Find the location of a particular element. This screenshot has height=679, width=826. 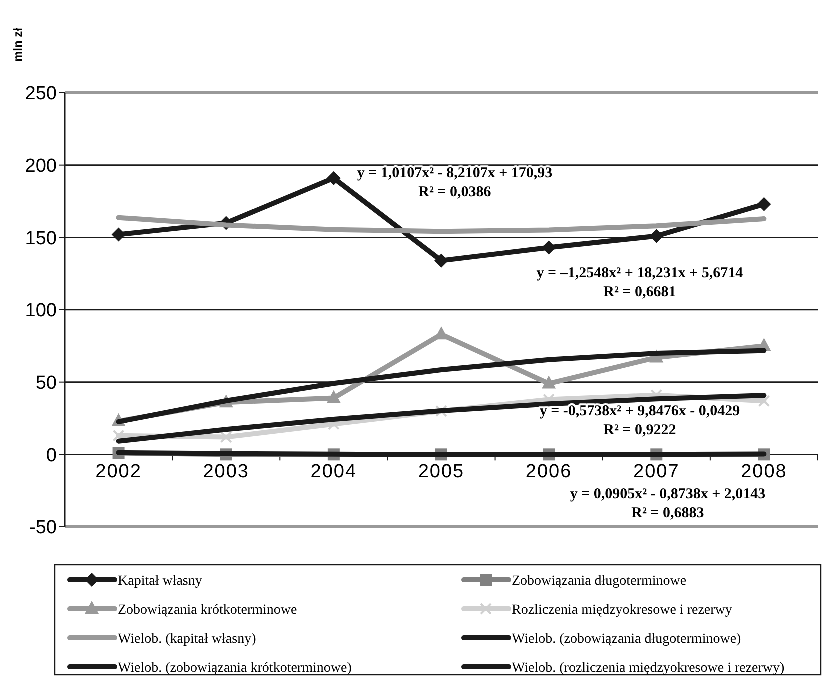

x-tick-label: 2003 is located at coordinates (226, 472).